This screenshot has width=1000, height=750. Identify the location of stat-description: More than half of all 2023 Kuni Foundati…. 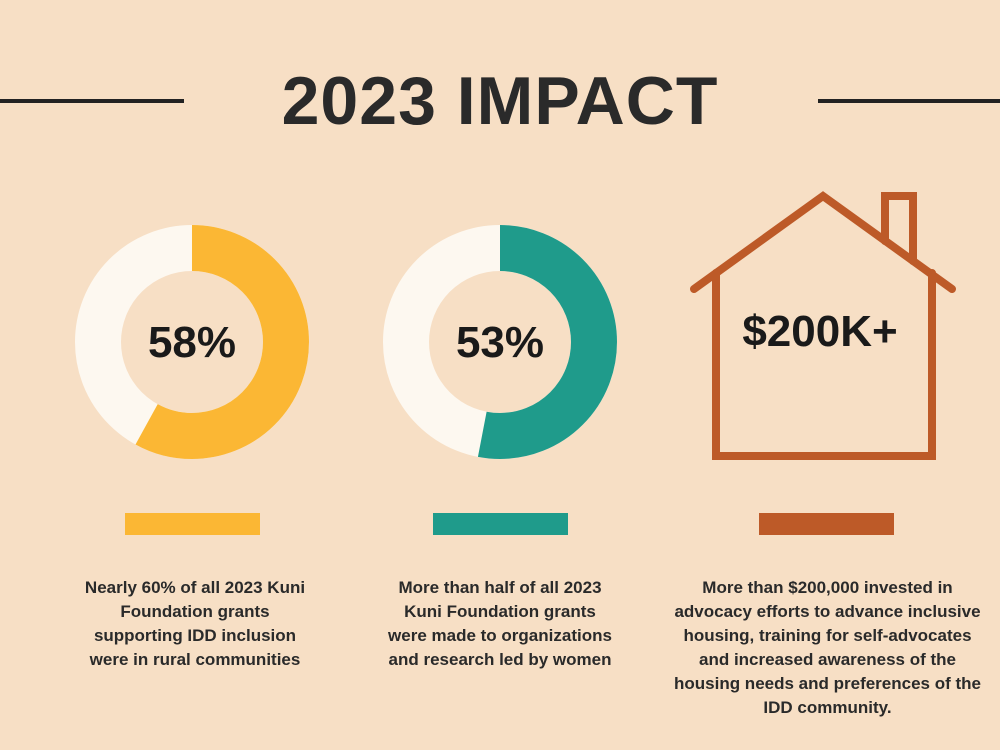
(500, 623).